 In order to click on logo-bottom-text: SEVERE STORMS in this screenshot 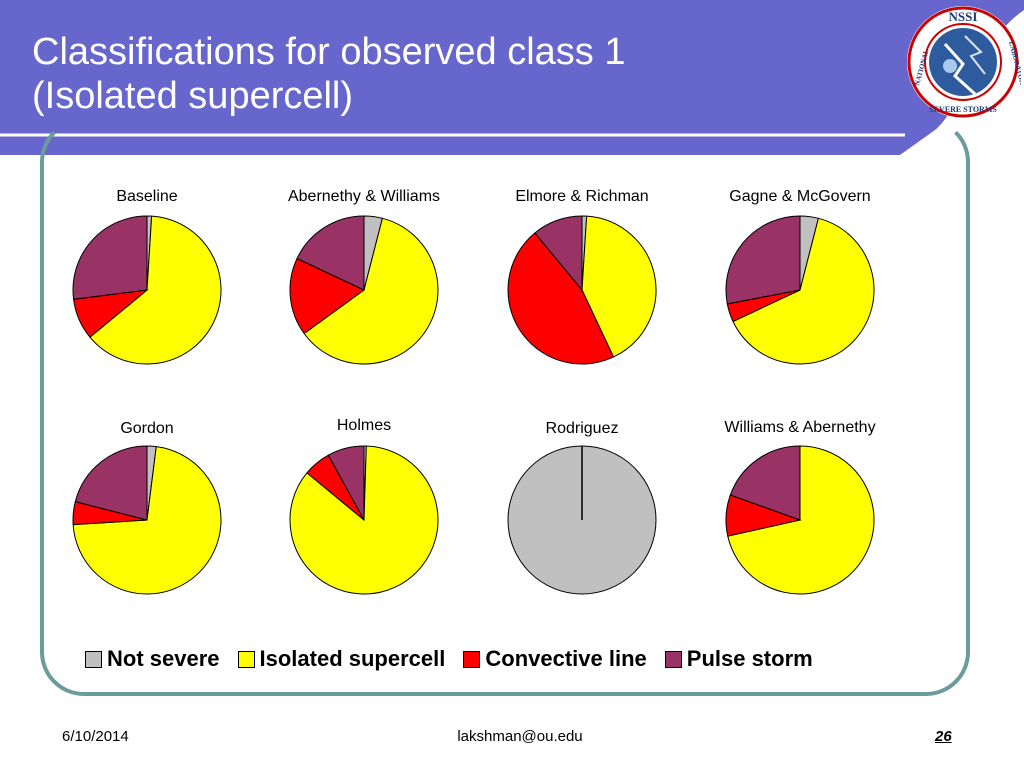, I will do `click(963, 109)`.